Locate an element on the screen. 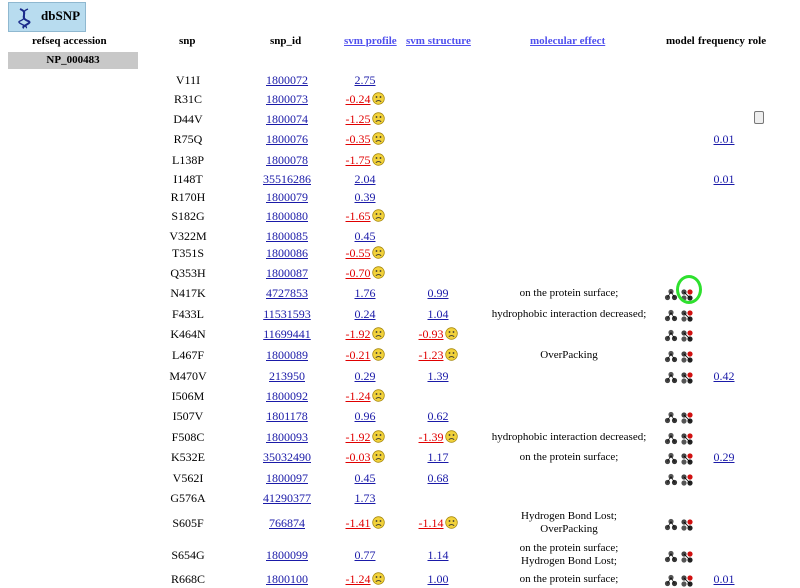 This screenshot has height=588, width=800. snp-id-text: 11699441 is located at coordinates (287, 334).